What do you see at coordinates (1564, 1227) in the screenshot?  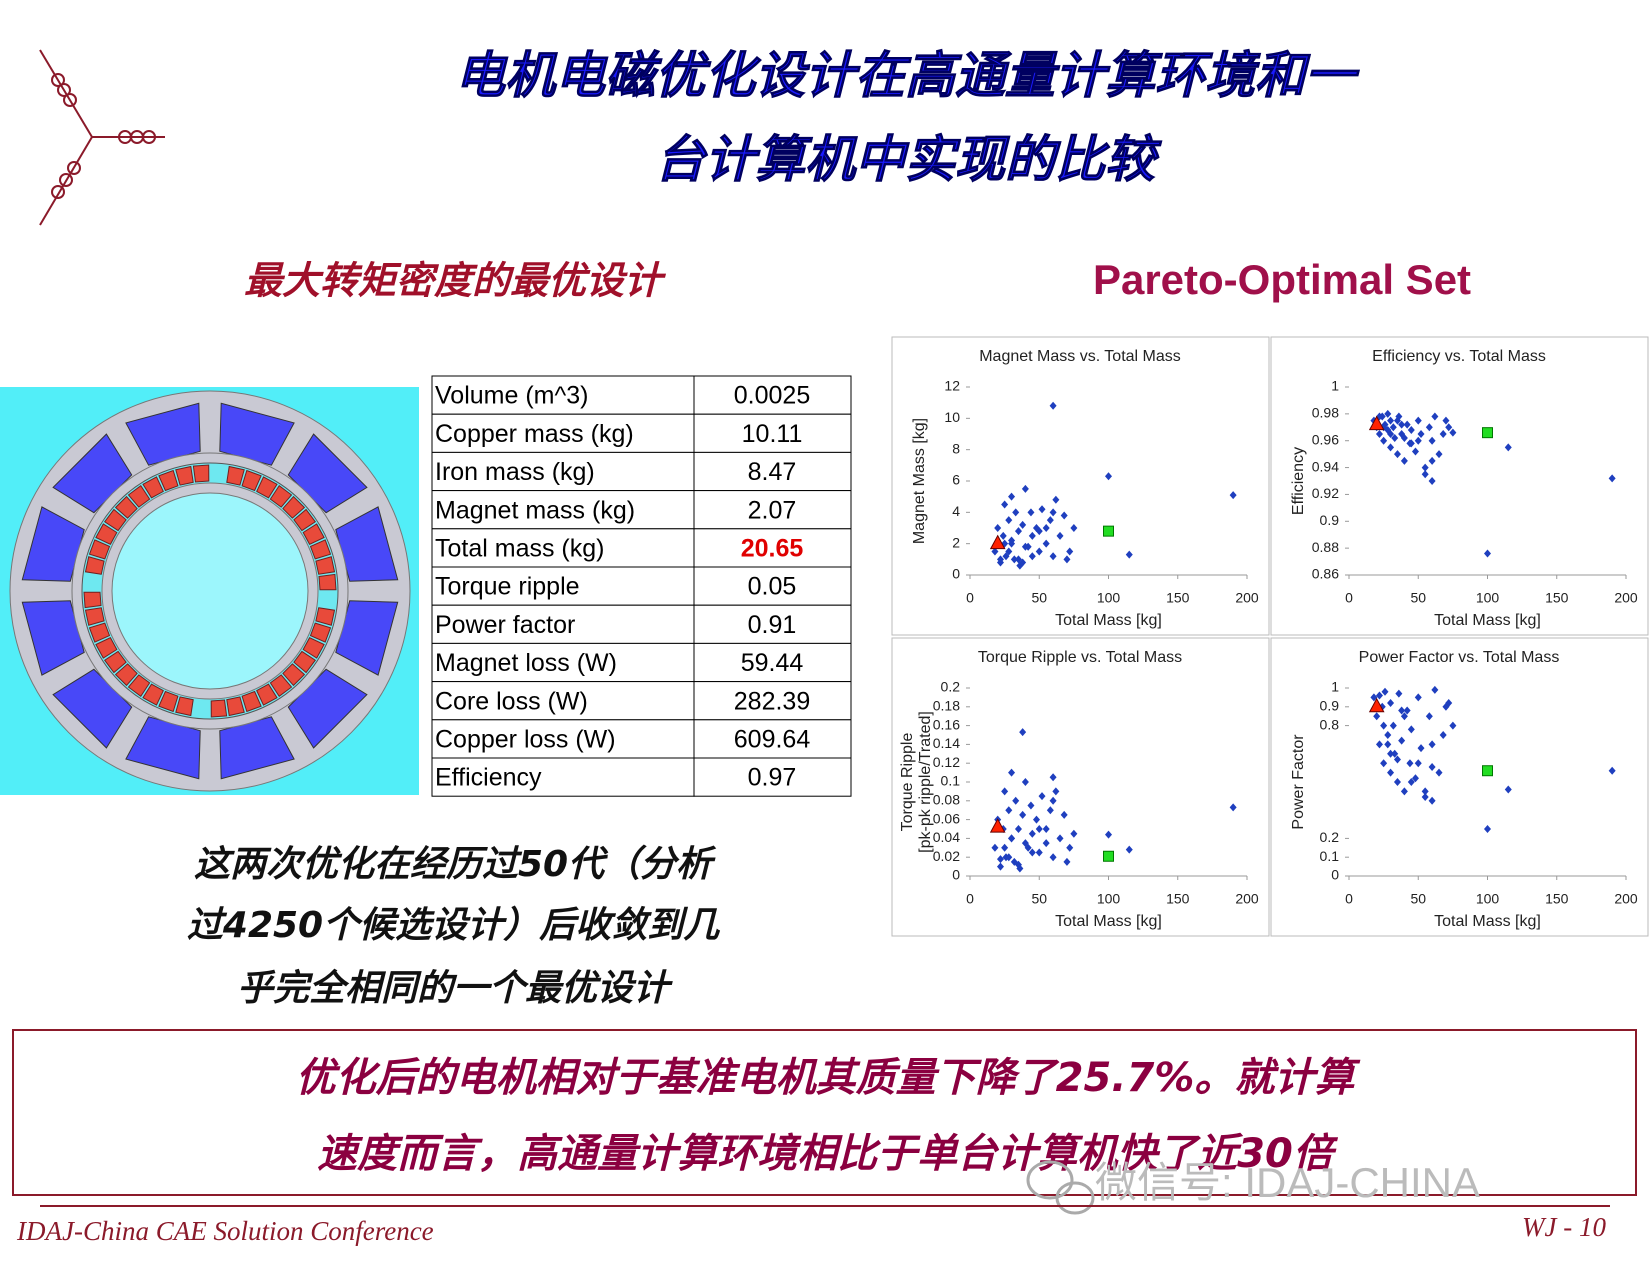 I see `footer-right: WJ - 10` at bounding box center [1564, 1227].